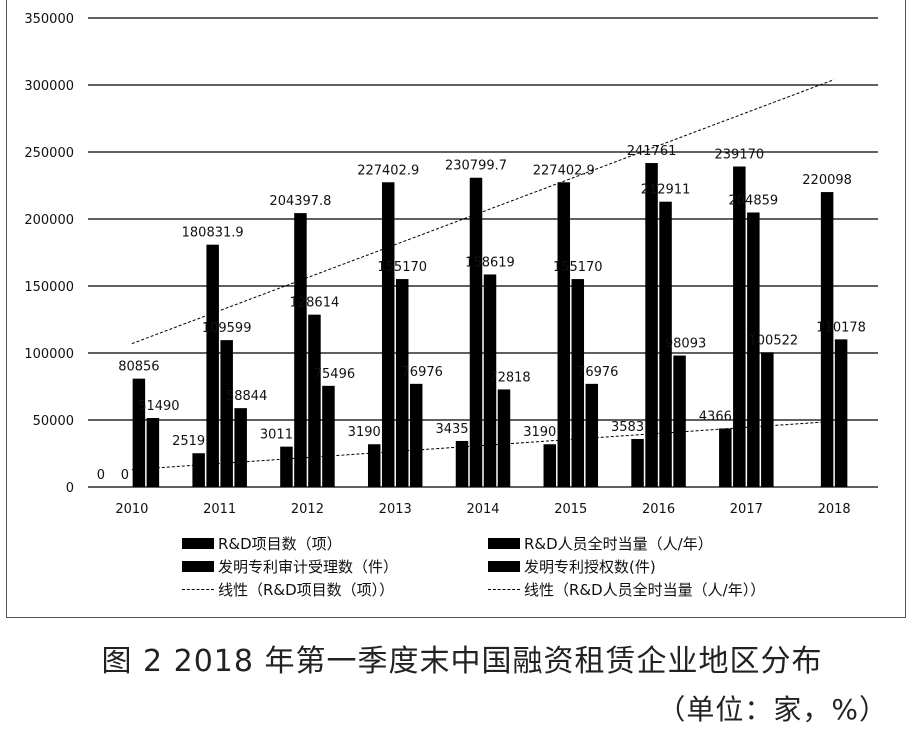 The width and height of the screenshot is (924, 739). What do you see at coordinates (131, 509) in the screenshot?
I see `x-tick-label: 2010` at bounding box center [131, 509].